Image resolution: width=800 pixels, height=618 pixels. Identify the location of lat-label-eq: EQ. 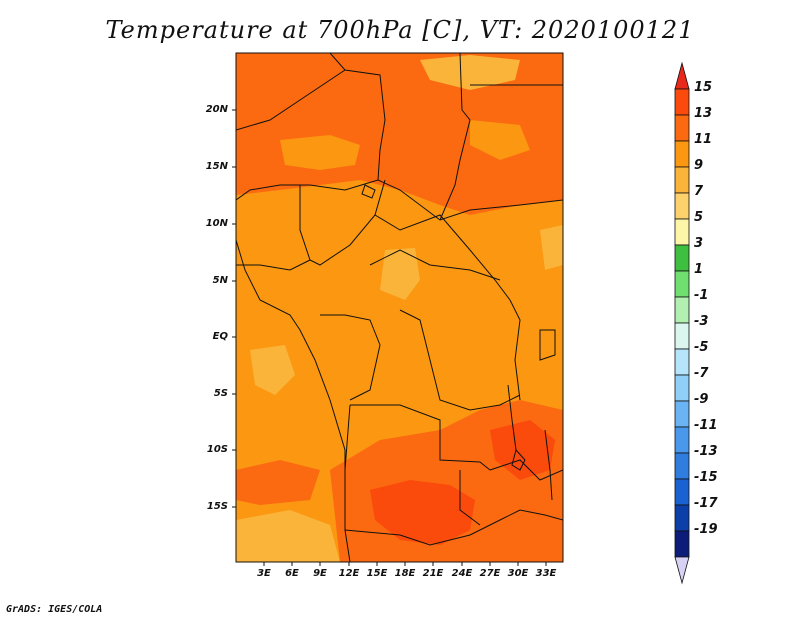
(220, 336).